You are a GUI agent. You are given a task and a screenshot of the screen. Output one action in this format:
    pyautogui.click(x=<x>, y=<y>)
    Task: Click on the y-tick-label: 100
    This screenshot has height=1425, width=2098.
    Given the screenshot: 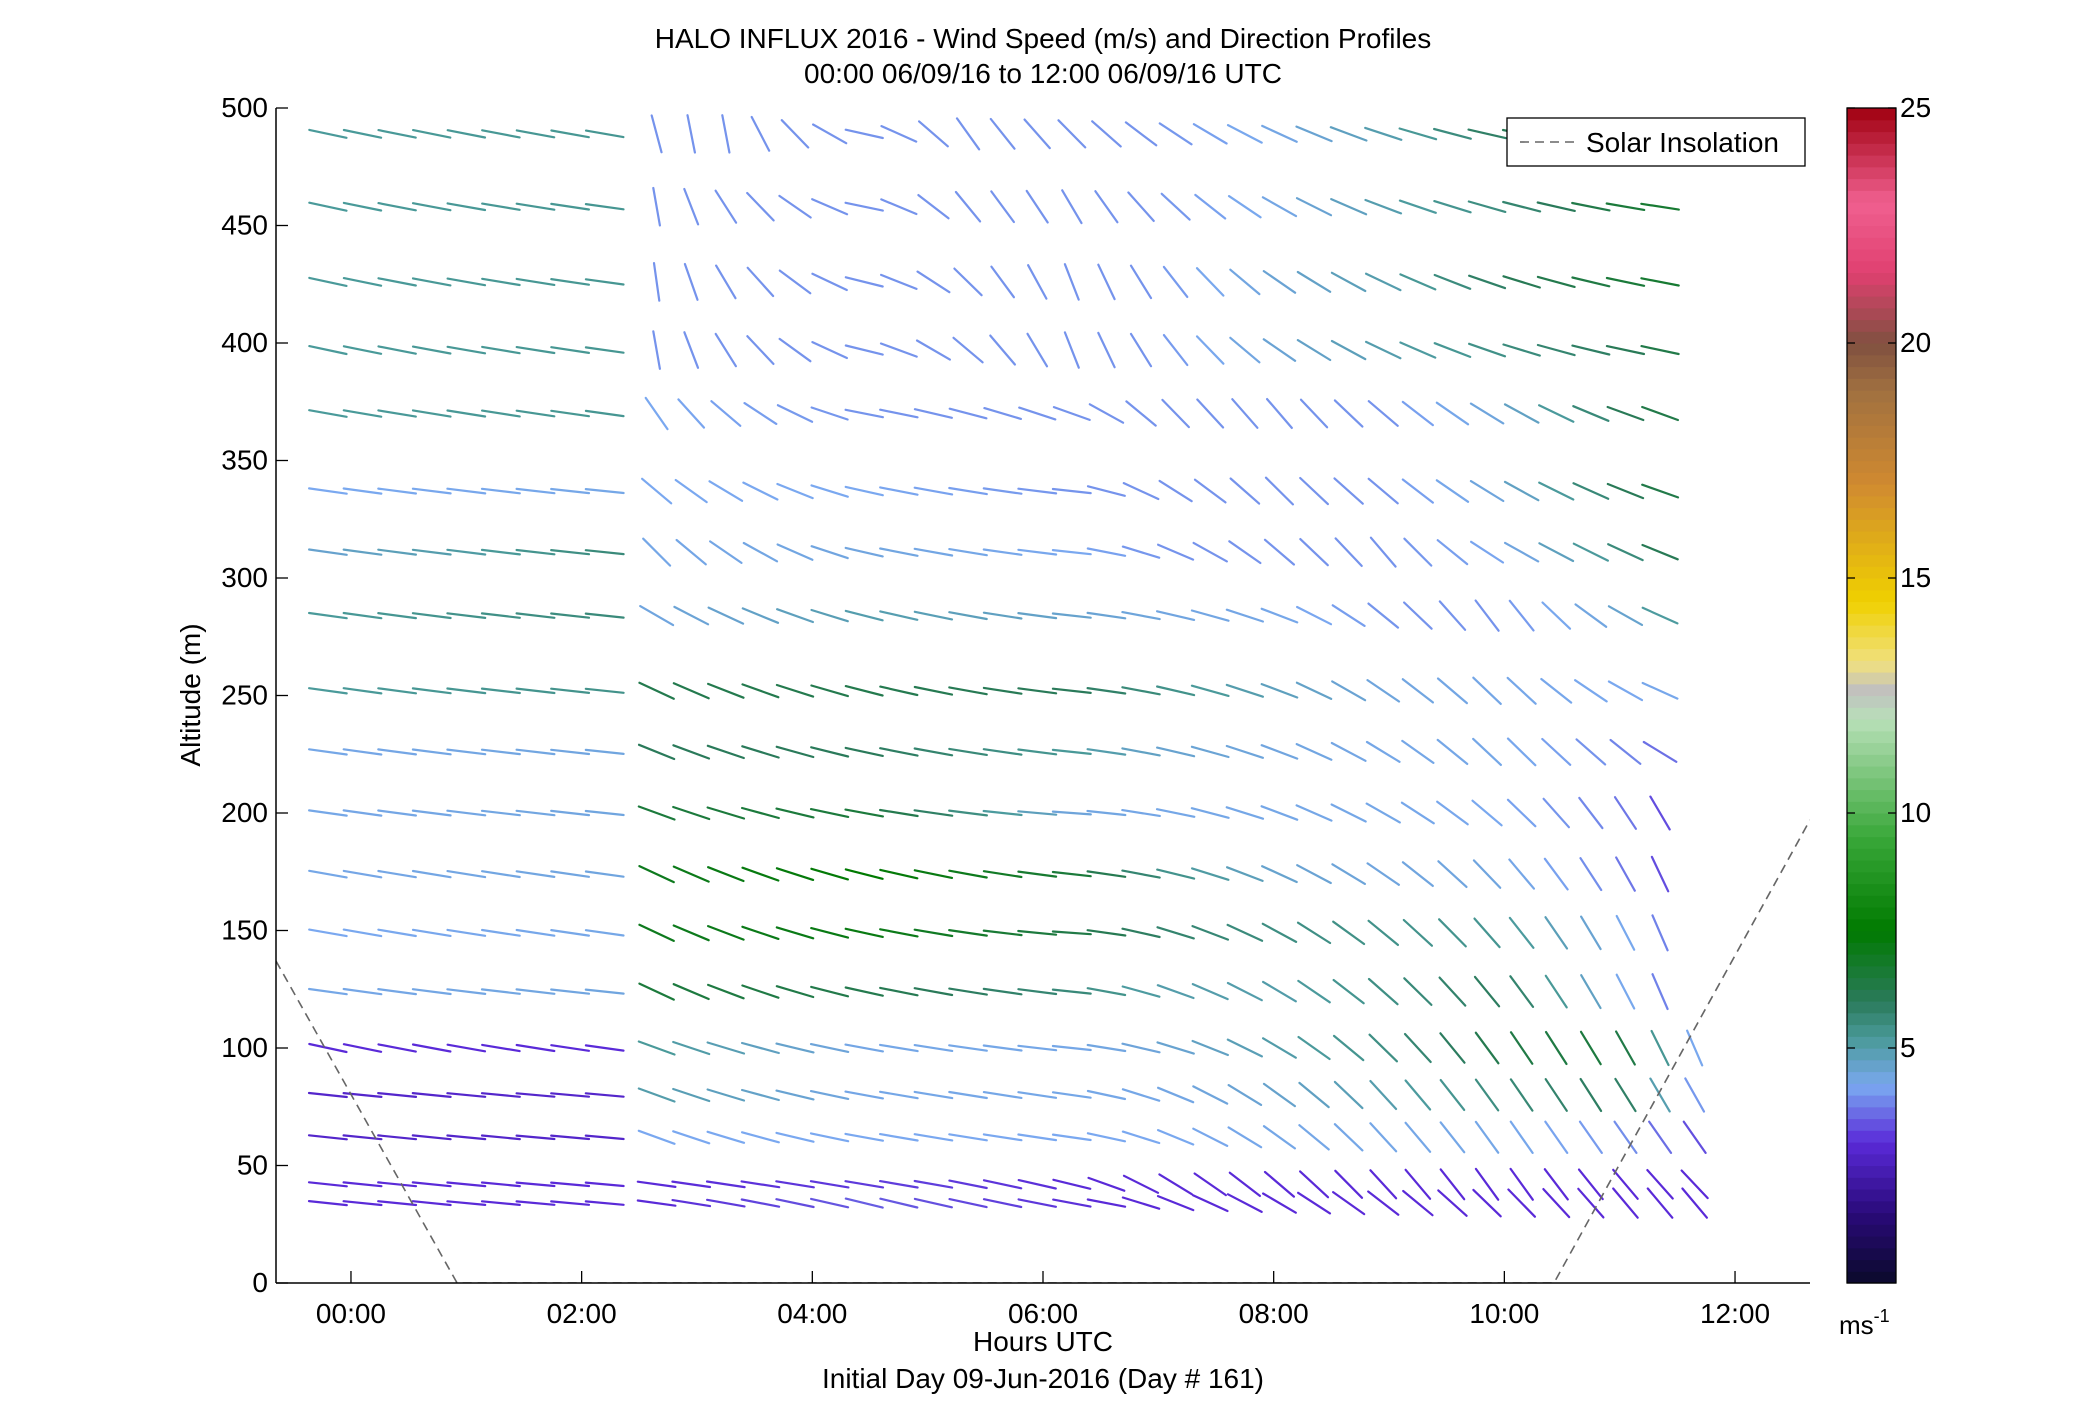 What is the action you would take?
    pyautogui.click(x=244, y=1047)
    